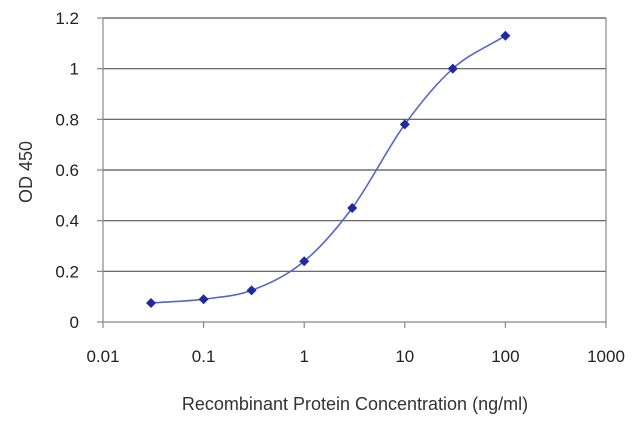  I want to click on x-tick-labels: 0.01 0.1 1 10 100 1000, so click(355, 356).